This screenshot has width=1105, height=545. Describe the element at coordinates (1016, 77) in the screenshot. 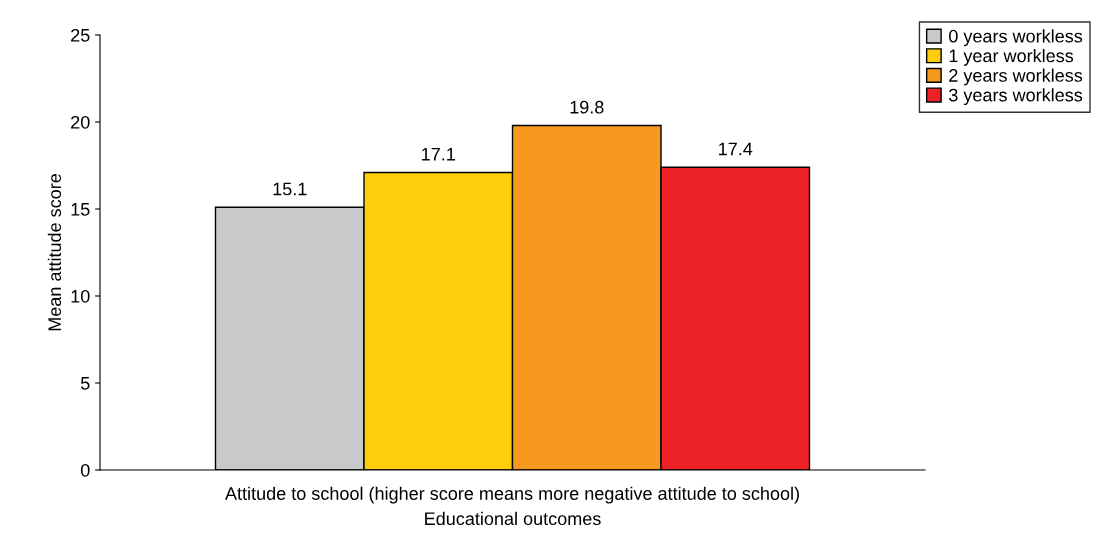

I see `legend-label: 2 years workless` at that location.